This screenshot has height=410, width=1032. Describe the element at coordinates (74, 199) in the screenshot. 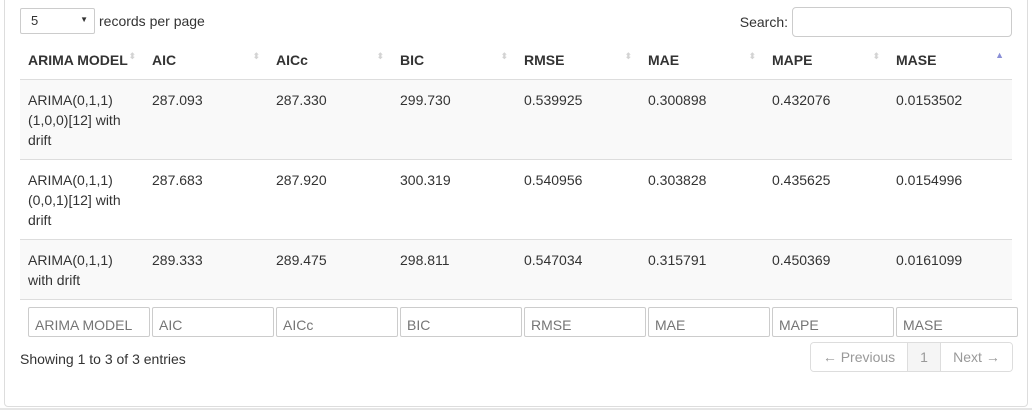

I see `model-line: (0,0,1)[12] with` at that location.